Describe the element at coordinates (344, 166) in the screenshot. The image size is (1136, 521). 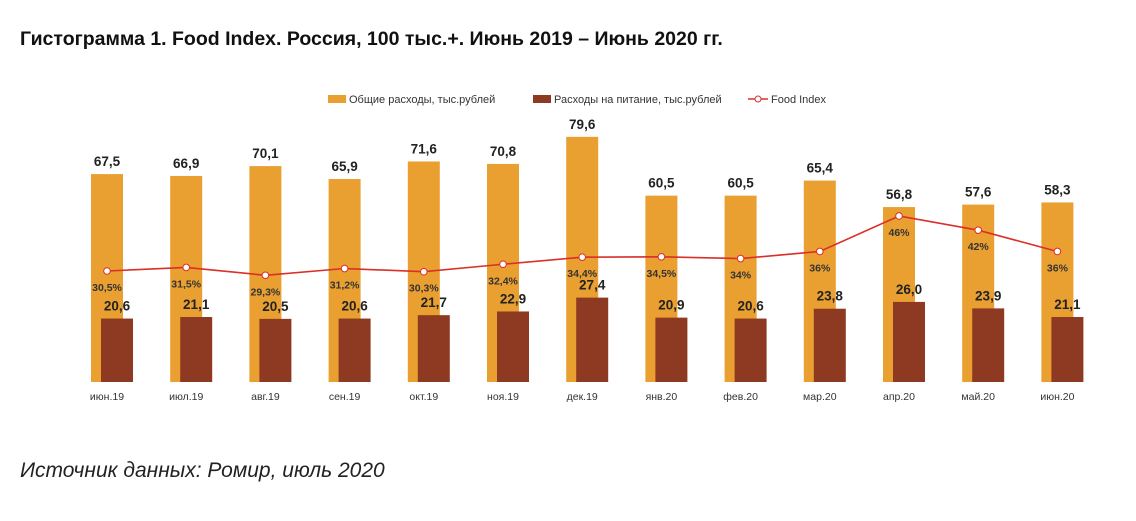
I see `bar-total-label: 65,9` at that location.